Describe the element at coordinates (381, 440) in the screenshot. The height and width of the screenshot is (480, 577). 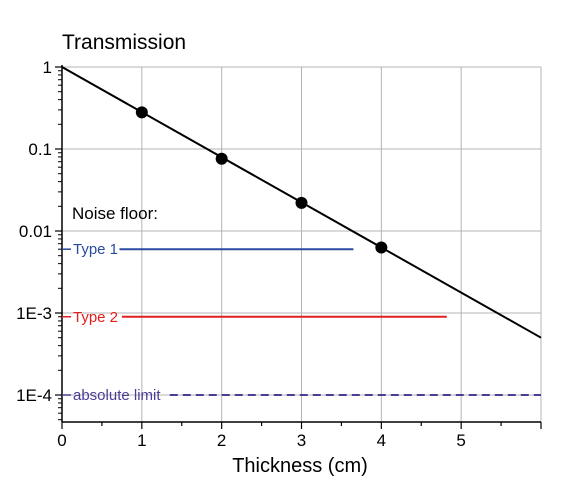
I see `x-tick-label: 4` at that location.